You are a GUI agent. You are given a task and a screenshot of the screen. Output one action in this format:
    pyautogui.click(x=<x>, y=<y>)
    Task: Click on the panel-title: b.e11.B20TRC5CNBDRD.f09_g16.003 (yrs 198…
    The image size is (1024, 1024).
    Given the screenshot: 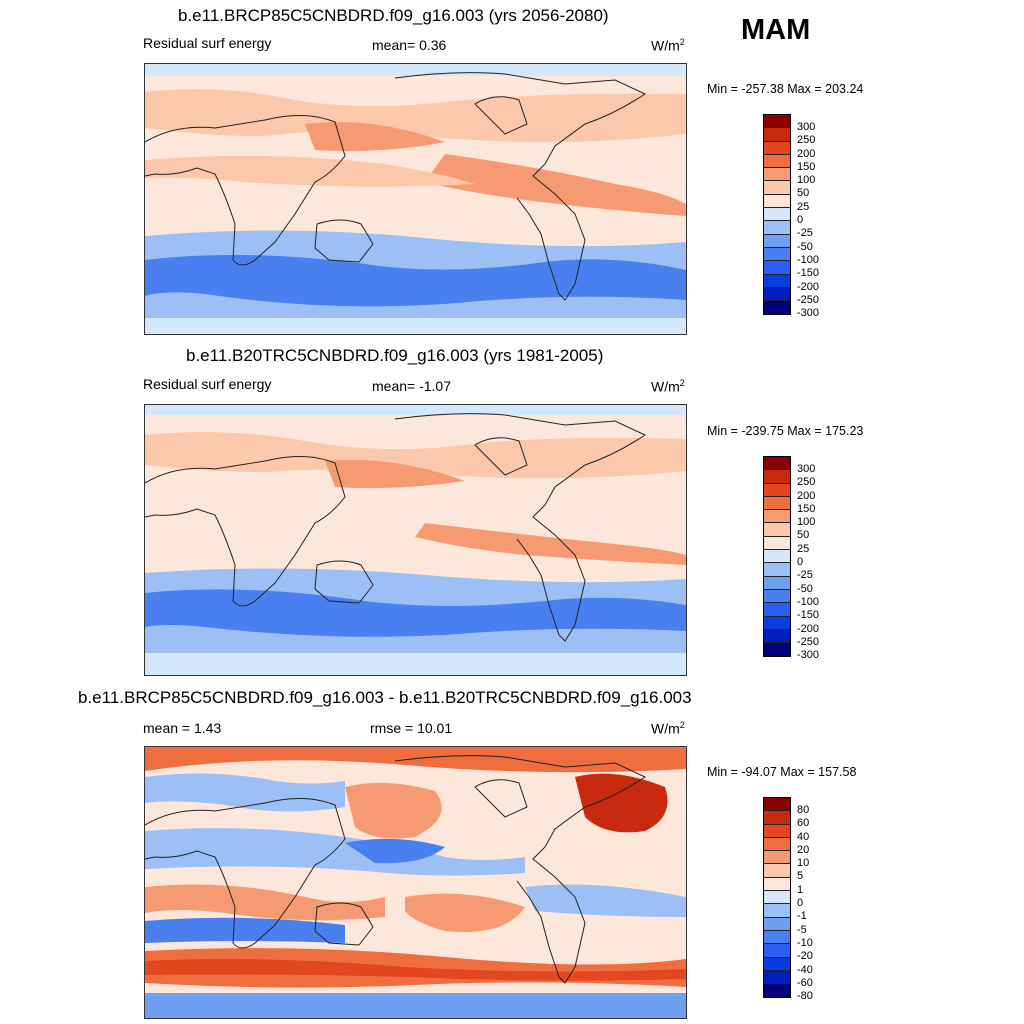 What is the action you would take?
    pyautogui.click(x=395, y=355)
    